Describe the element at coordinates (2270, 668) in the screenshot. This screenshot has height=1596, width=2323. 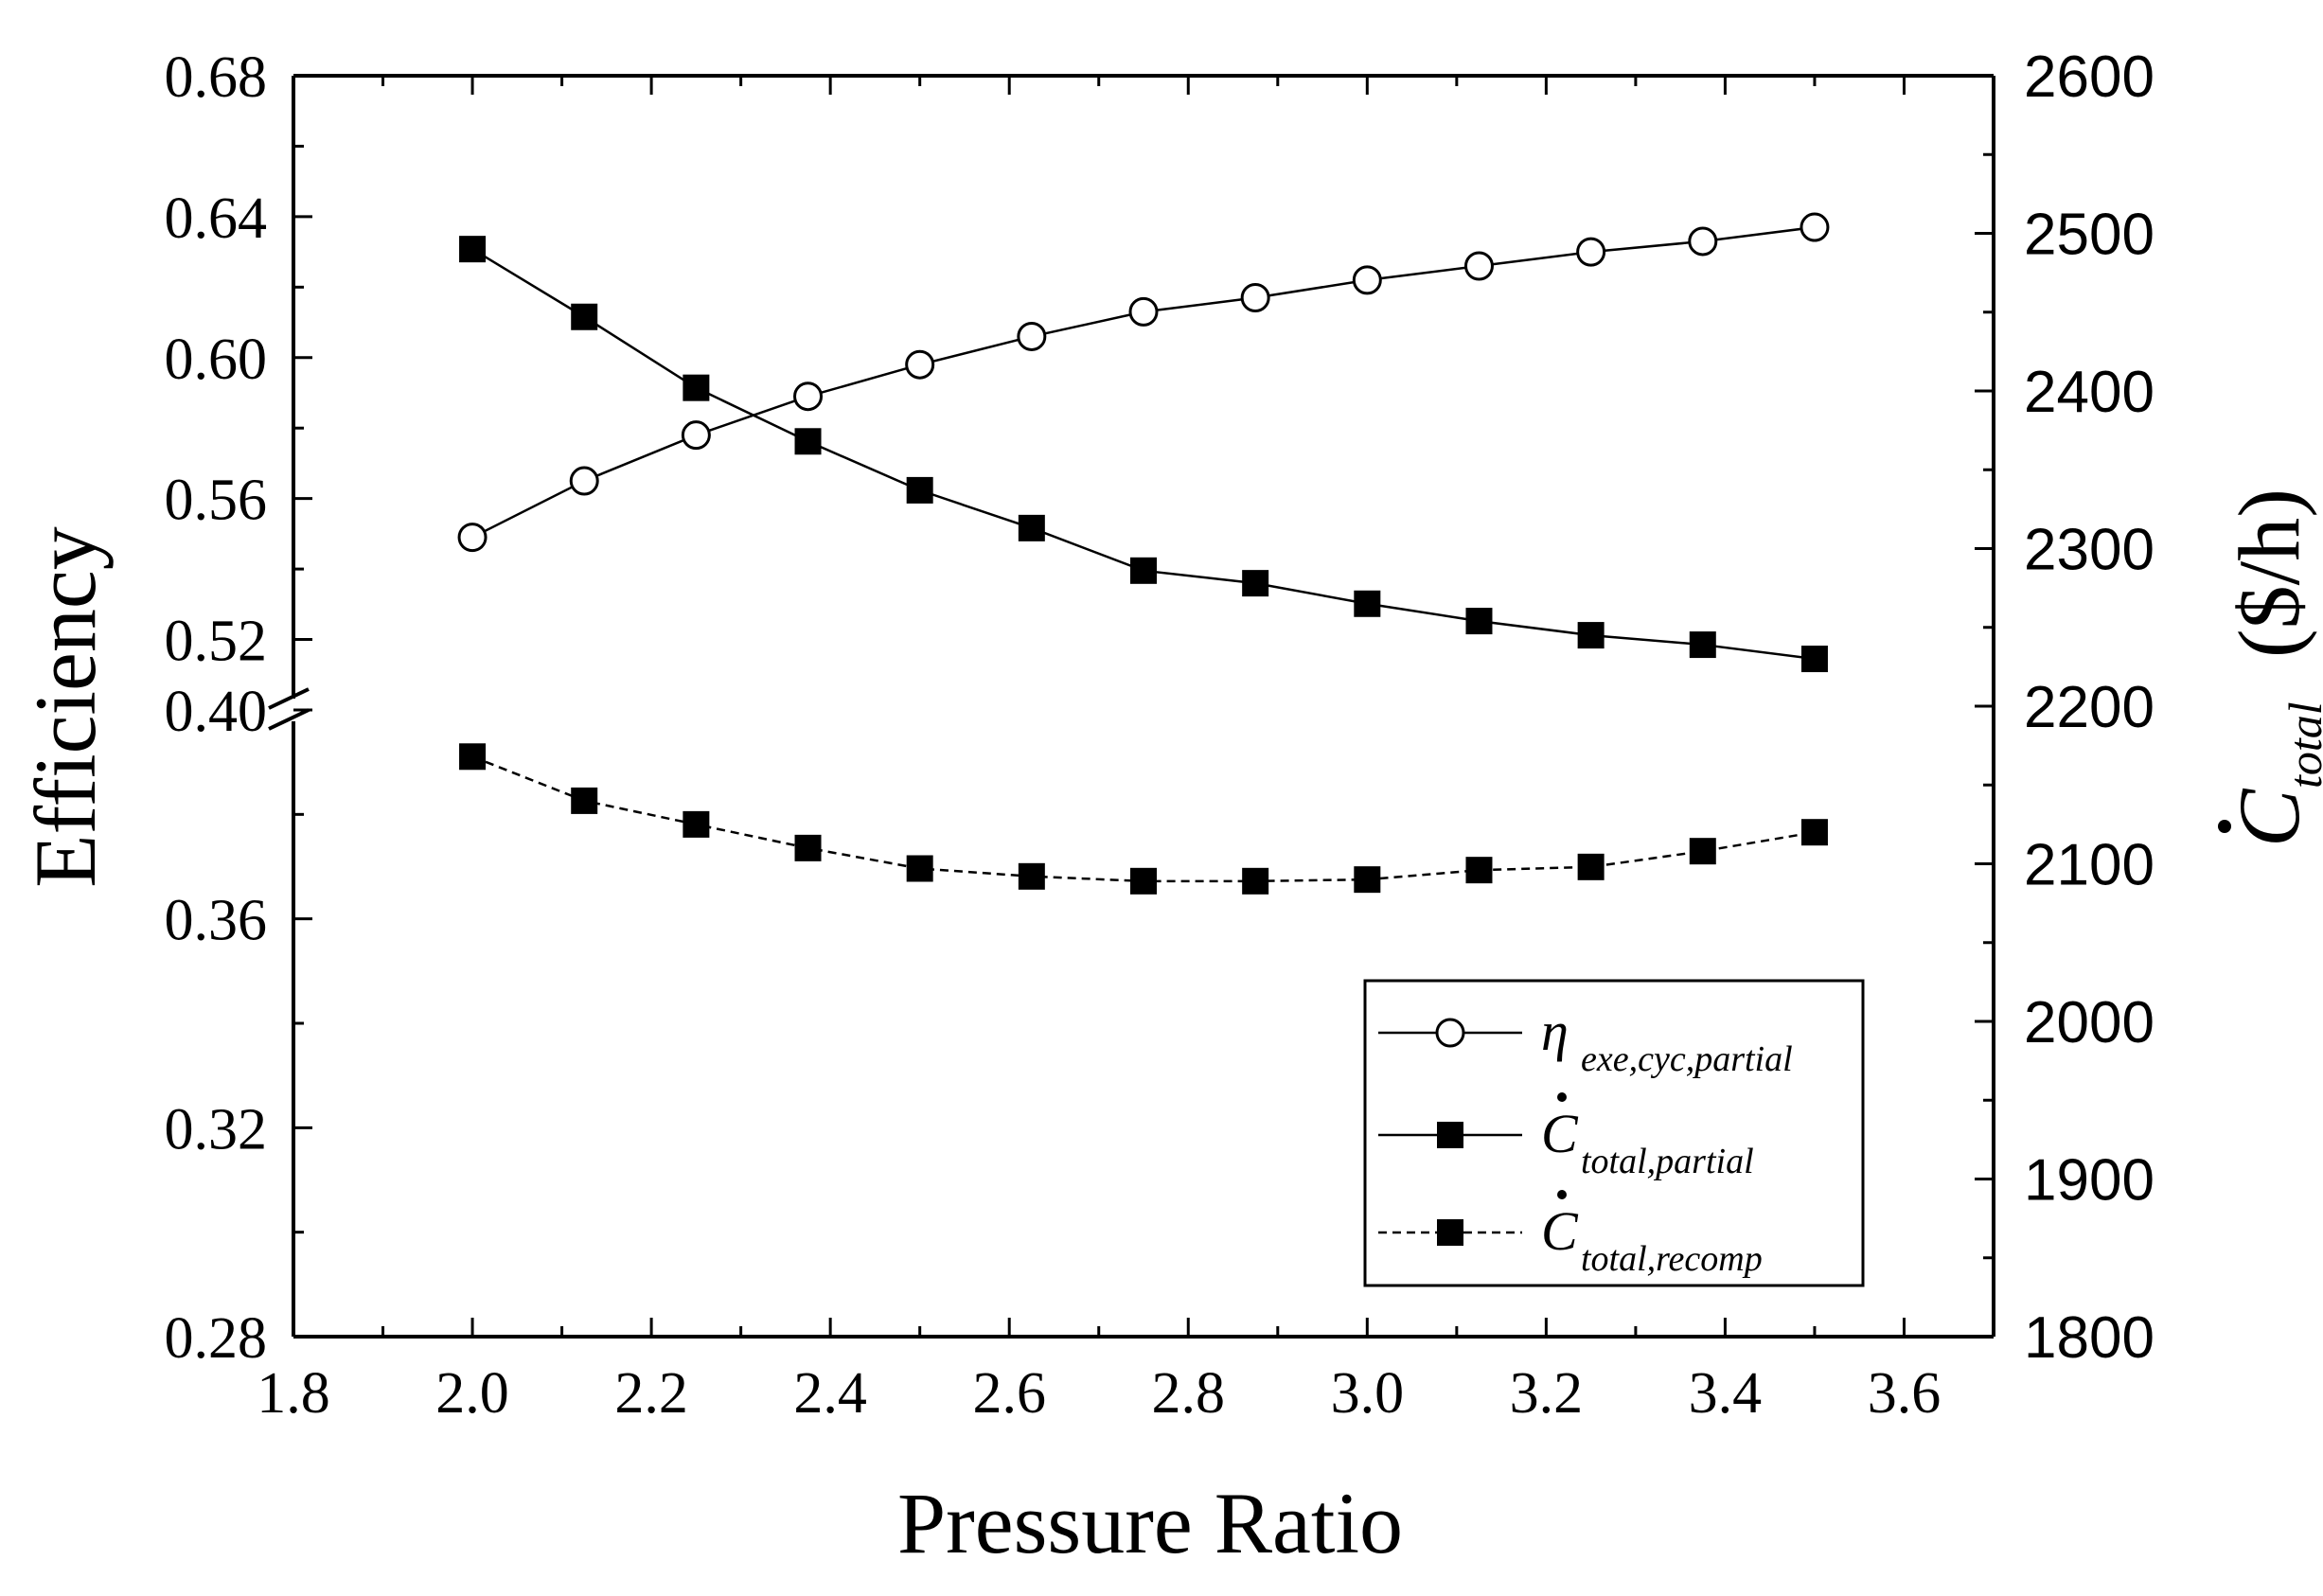
I see `y-right-axis-title: C total ($/h)` at that location.